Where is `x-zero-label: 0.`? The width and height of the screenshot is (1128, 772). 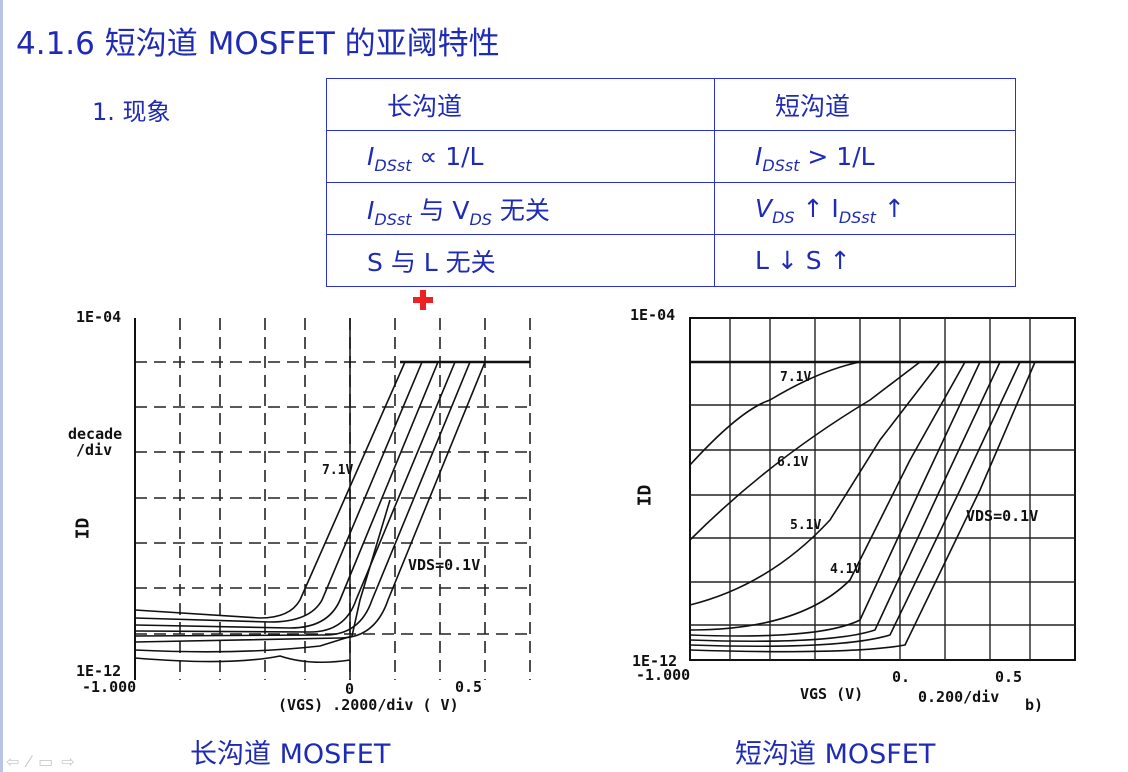
x-zero-label: 0. is located at coordinates (901, 677).